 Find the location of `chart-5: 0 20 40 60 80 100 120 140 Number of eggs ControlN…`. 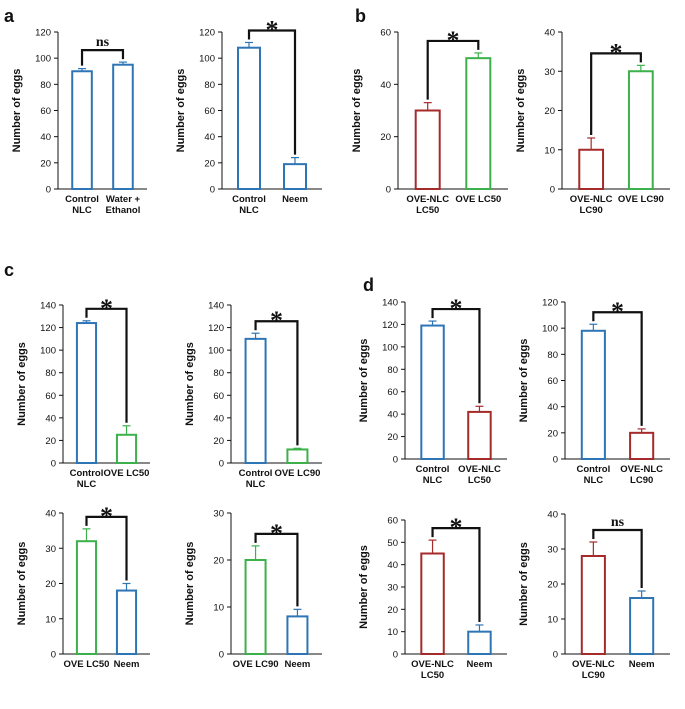

chart-5: 0 20 40 60 80 100 120 140 Number of eggs ControlN… is located at coordinates (253, 395).